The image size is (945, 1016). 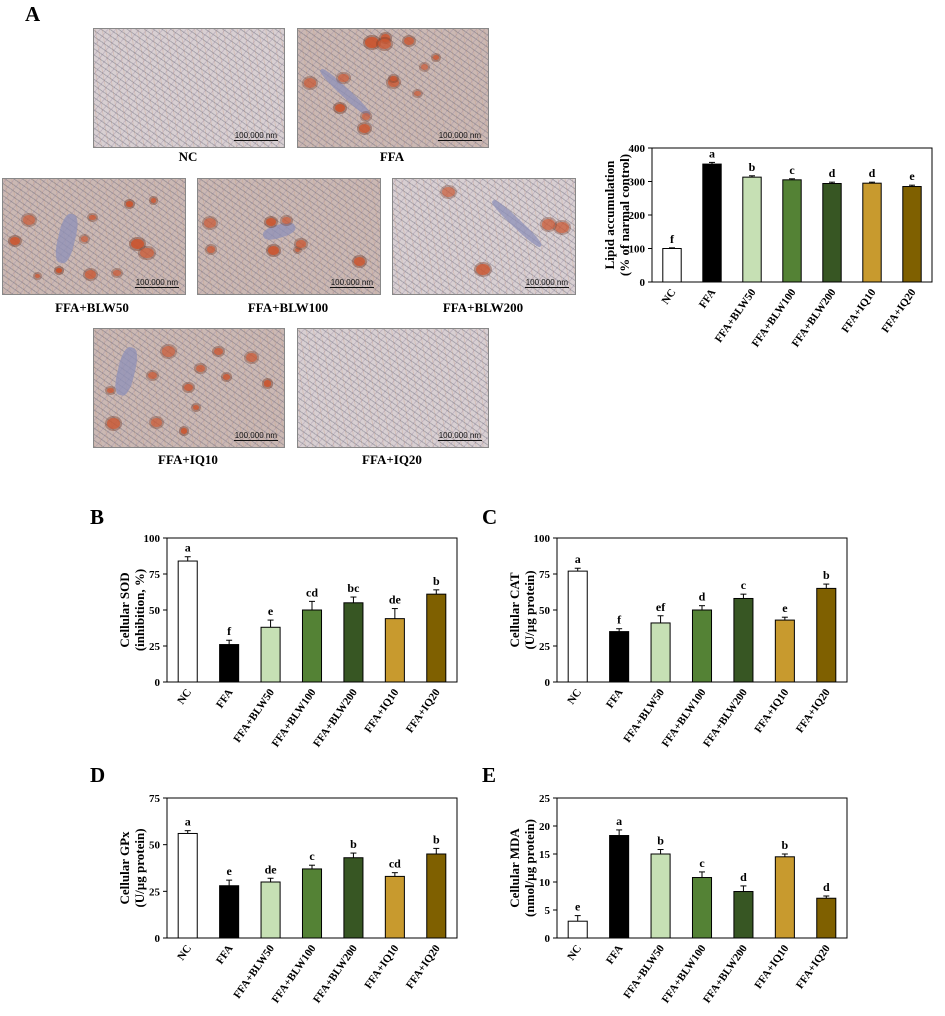 I want to click on micrograph-label-ffa-iq10: FFA+IQ10, so click(x=188, y=459).